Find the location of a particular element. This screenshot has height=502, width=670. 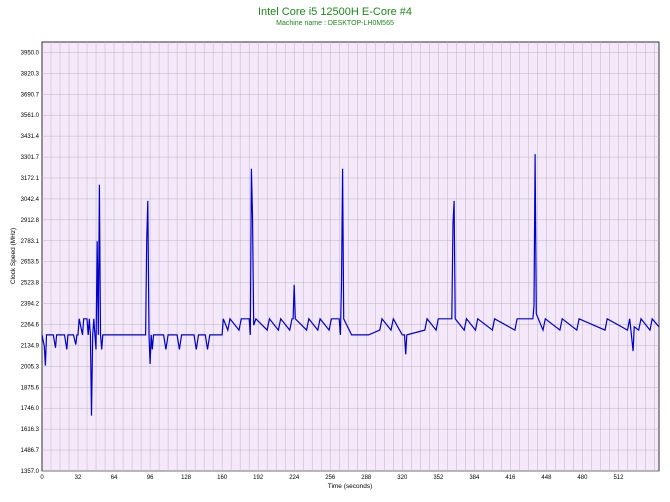

x-tick-label: 192 is located at coordinates (258, 478).